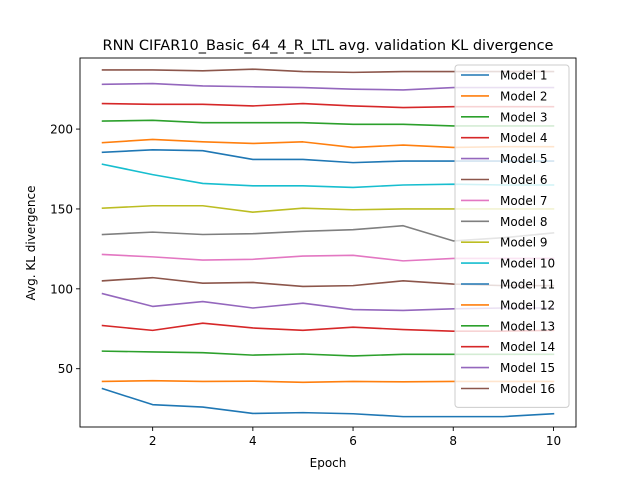 Image resolution: width=640 pixels, height=480 pixels. Describe the element at coordinates (527, 368) in the screenshot. I see `legend-label-model-15: Model 15` at that location.